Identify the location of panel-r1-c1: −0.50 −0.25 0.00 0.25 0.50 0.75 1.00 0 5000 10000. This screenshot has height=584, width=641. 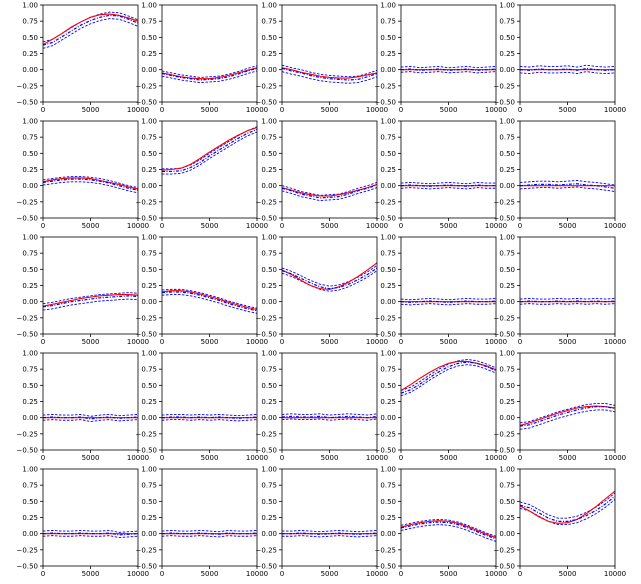
(202, 174).